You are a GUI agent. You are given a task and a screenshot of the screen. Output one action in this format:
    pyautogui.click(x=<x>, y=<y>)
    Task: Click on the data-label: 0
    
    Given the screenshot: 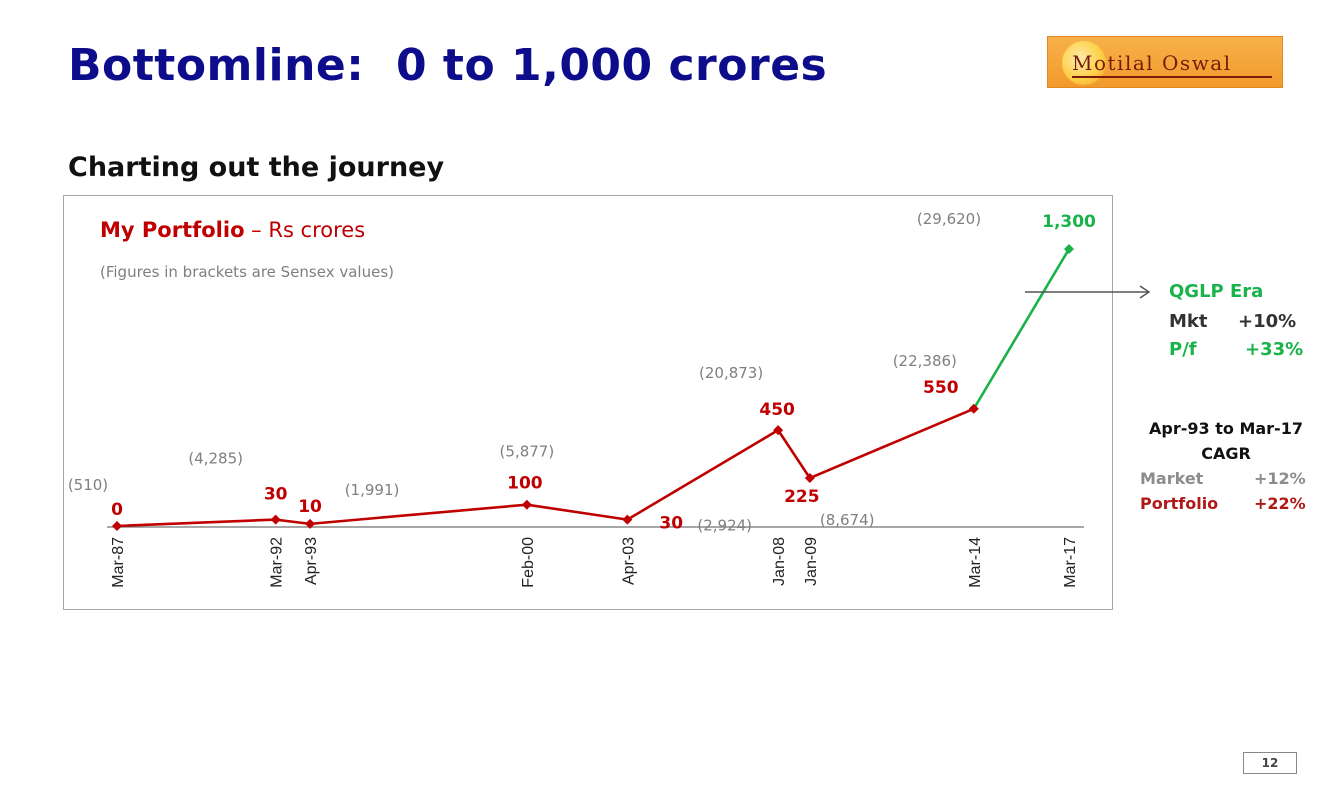 What is the action you would take?
    pyautogui.click(x=117, y=510)
    